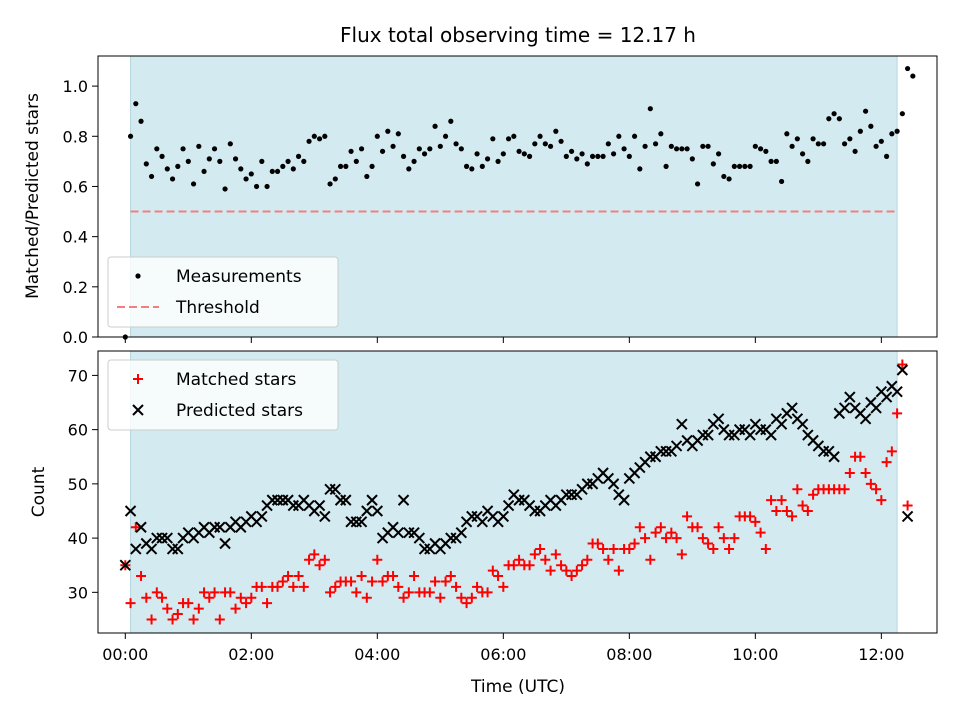 Image resolution: width=960 pixels, height=720 pixels. What do you see at coordinates (75, 136) in the screenshot?
I see `y-tick-label: 0.8` at bounding box center [75, 136].